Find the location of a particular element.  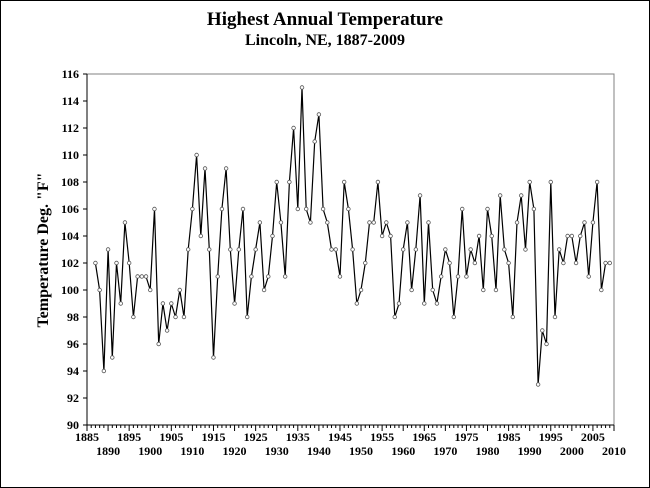

x-tick-label: 2010 is located at coordinates (614, 451).